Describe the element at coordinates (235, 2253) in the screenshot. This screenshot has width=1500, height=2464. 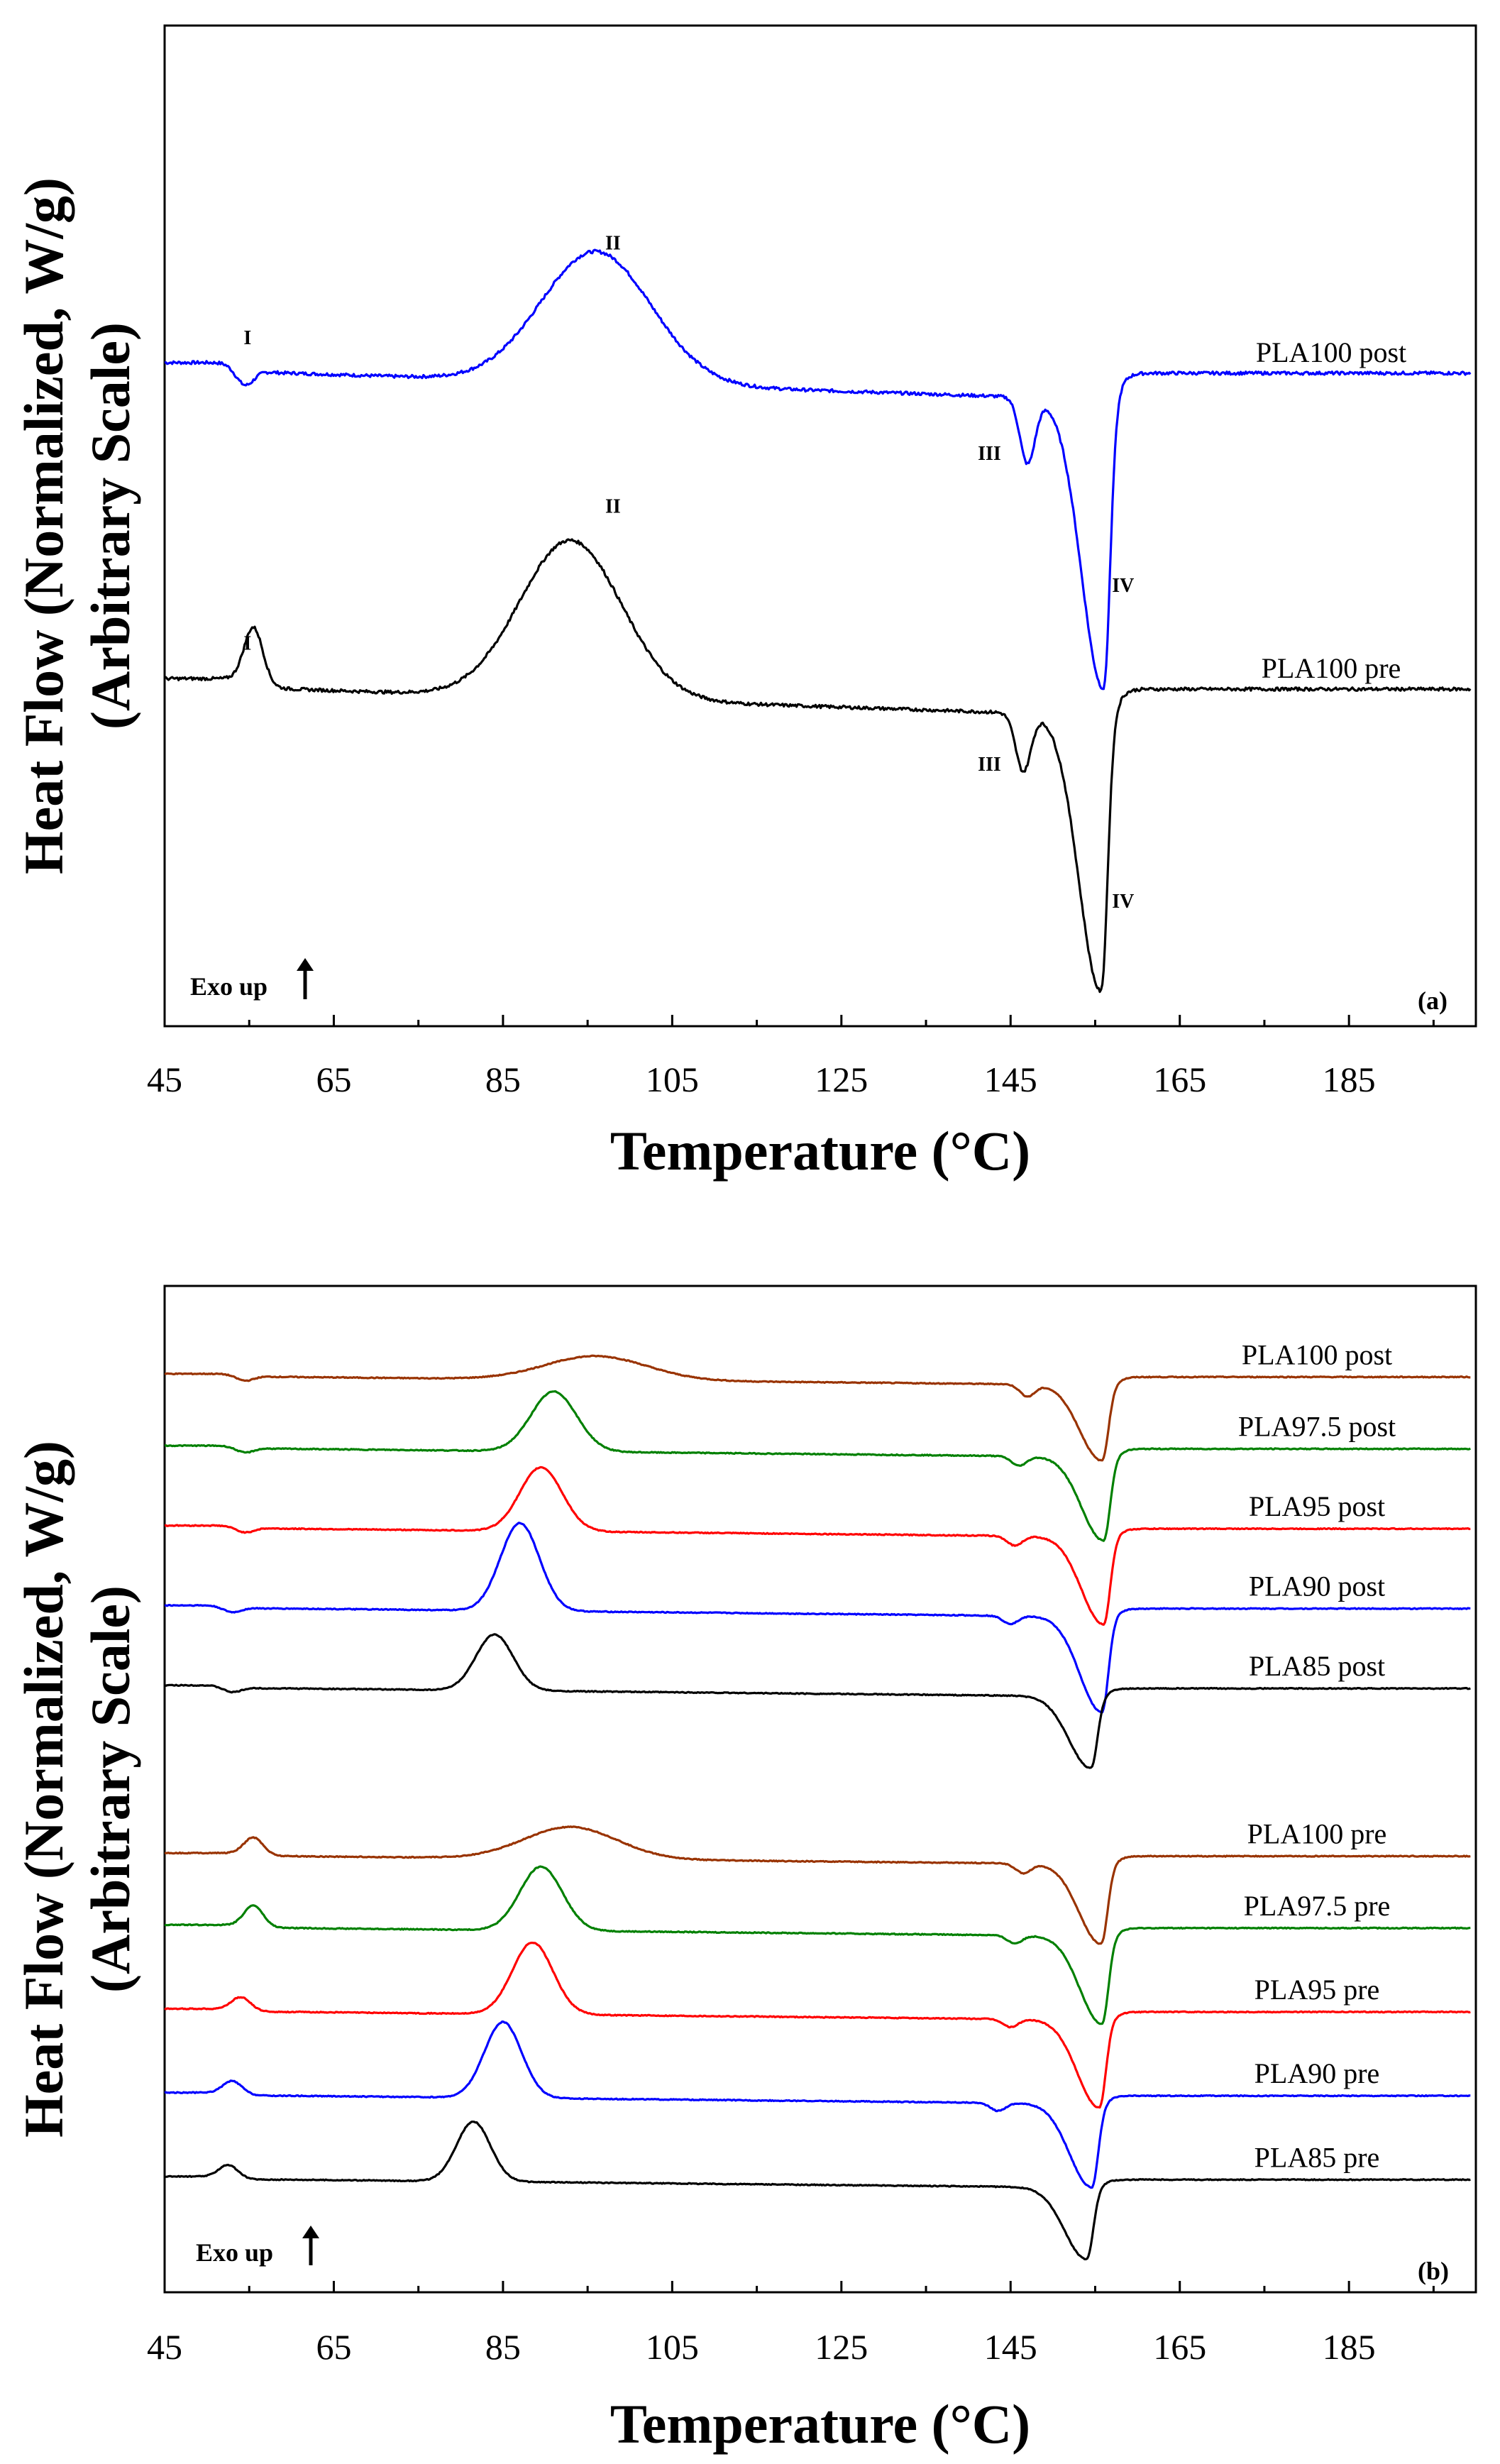
I see `exo-up-label-b: Exo up` at that location.